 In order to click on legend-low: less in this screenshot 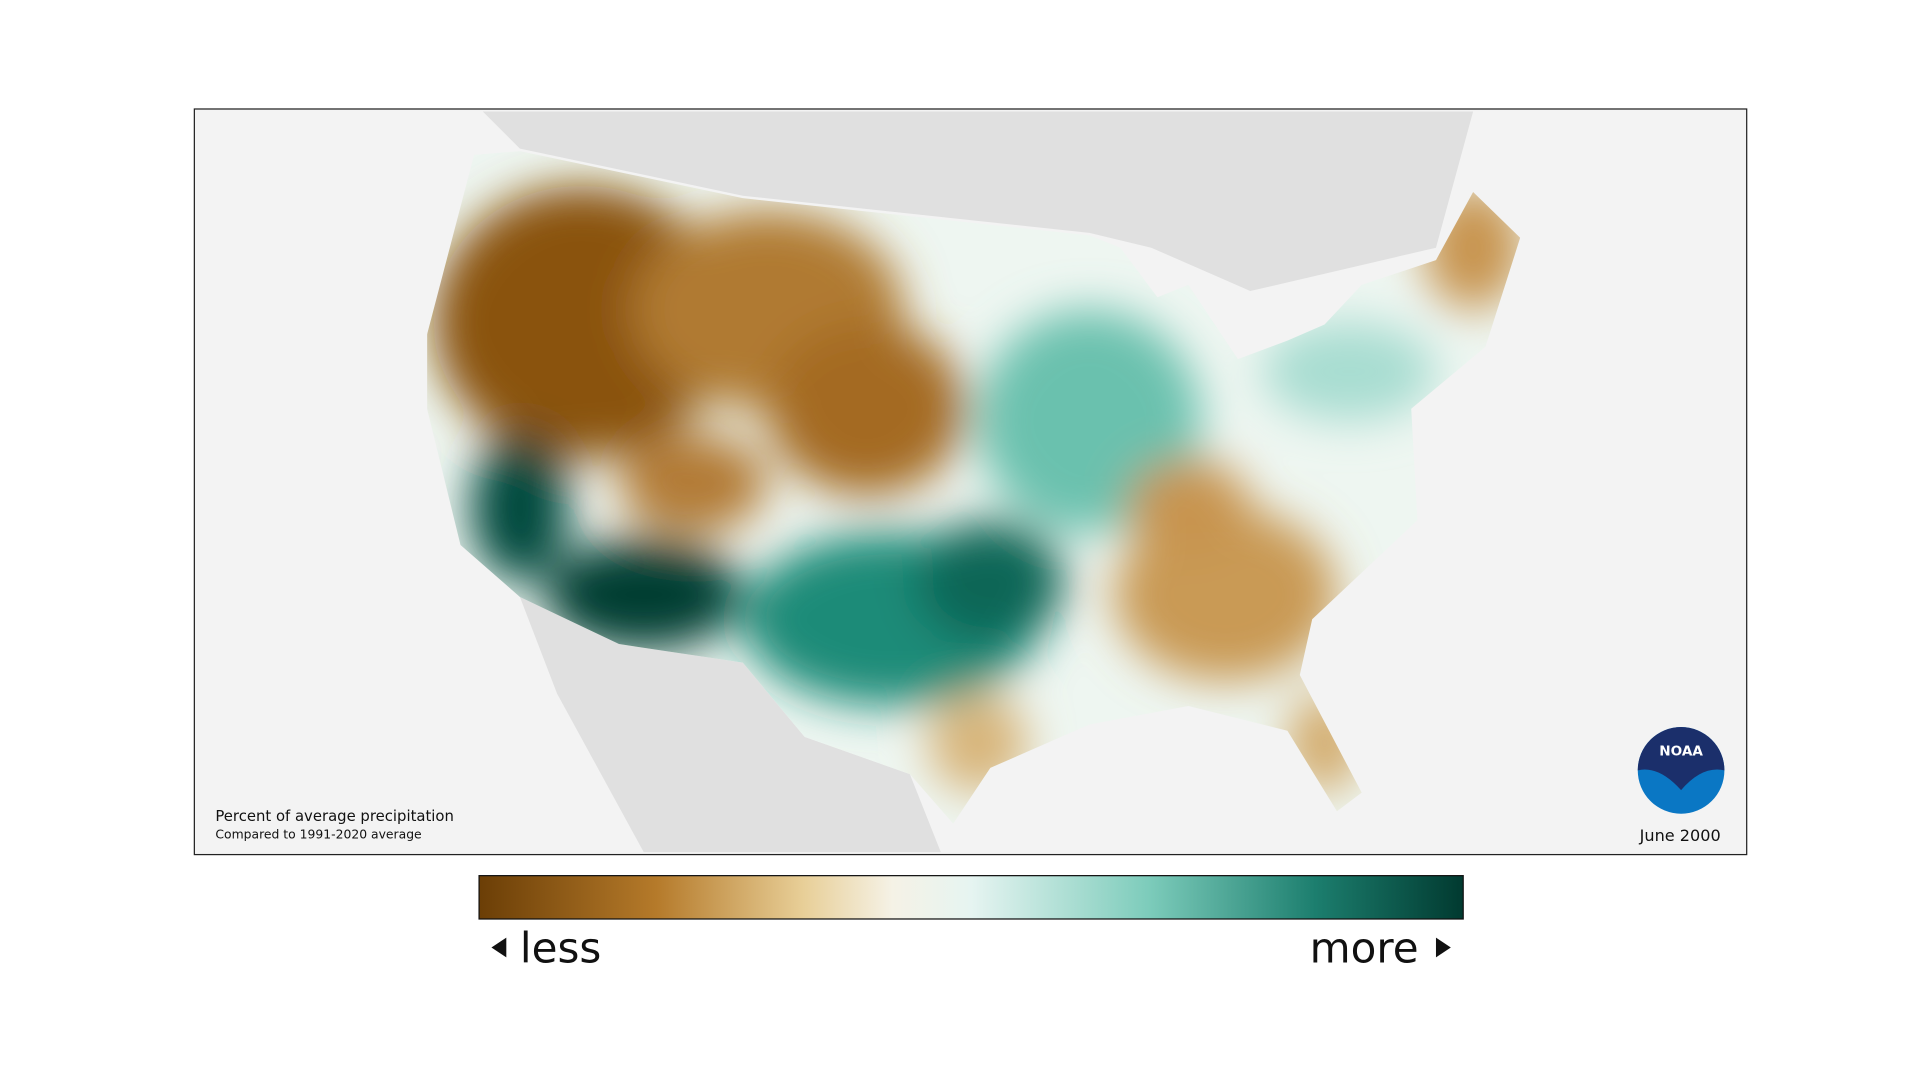, I will do `click(560, 947)`.